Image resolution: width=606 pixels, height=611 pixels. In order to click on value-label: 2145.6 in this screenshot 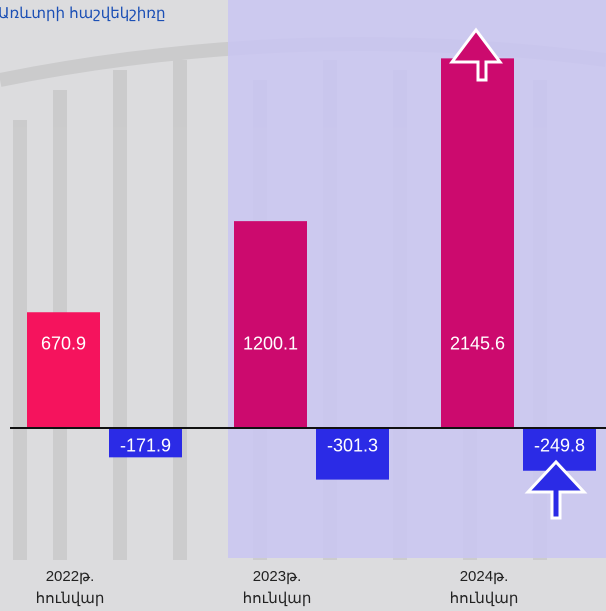, I will do `click(477, 343)`.